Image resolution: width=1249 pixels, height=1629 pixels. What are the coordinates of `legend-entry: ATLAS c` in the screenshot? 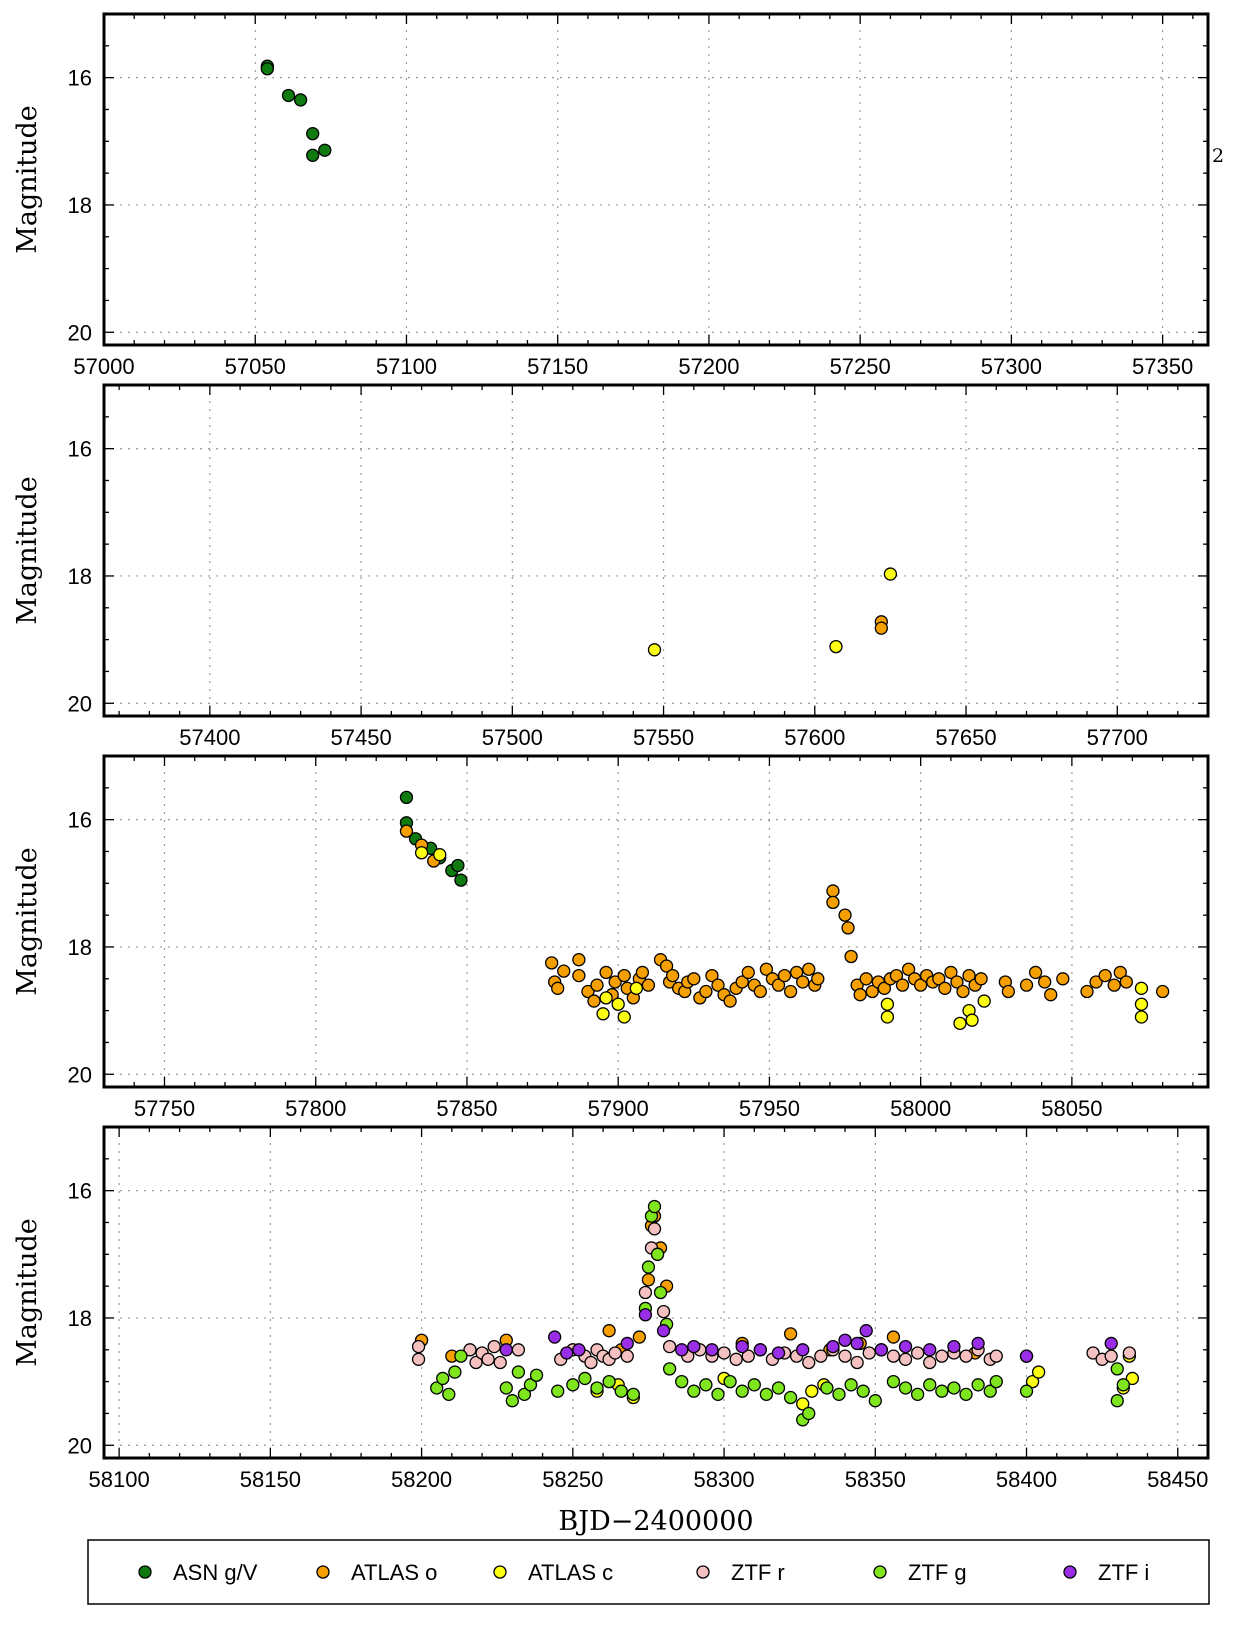 It's located at (553, 1572).